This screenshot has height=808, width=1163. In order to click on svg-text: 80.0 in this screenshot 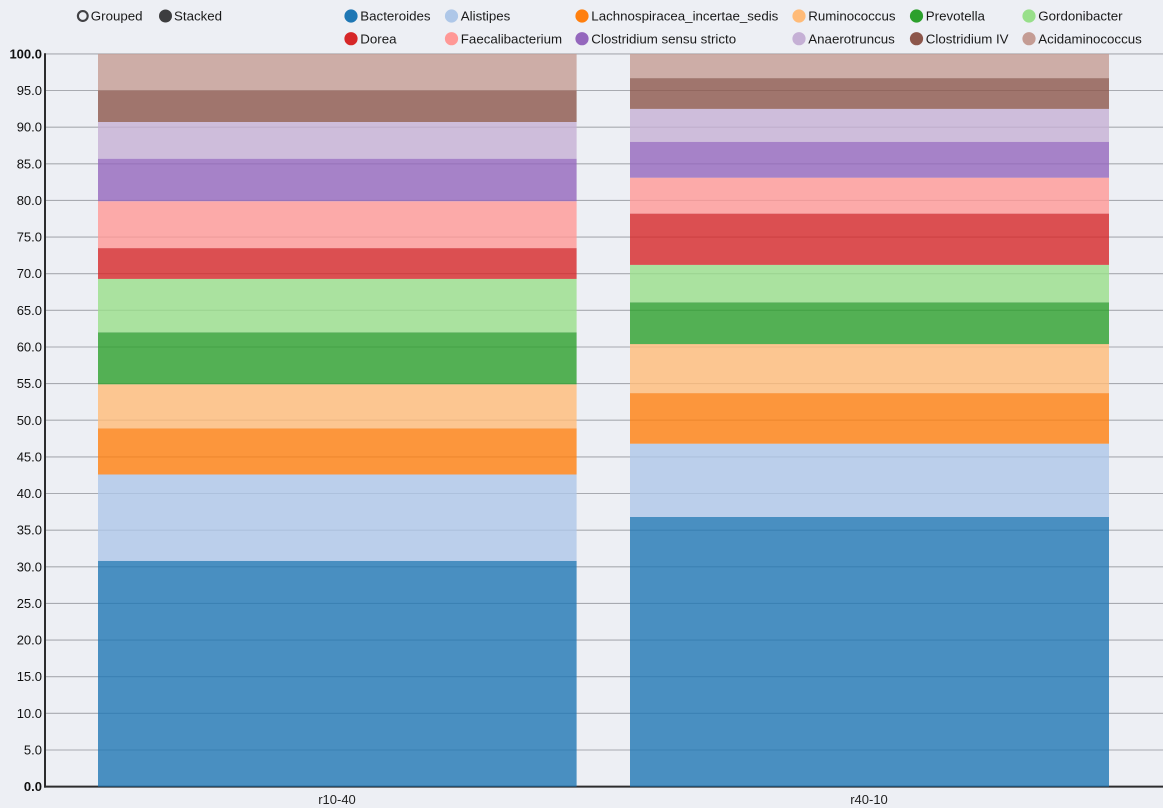, I will do `click(29, 200)`.